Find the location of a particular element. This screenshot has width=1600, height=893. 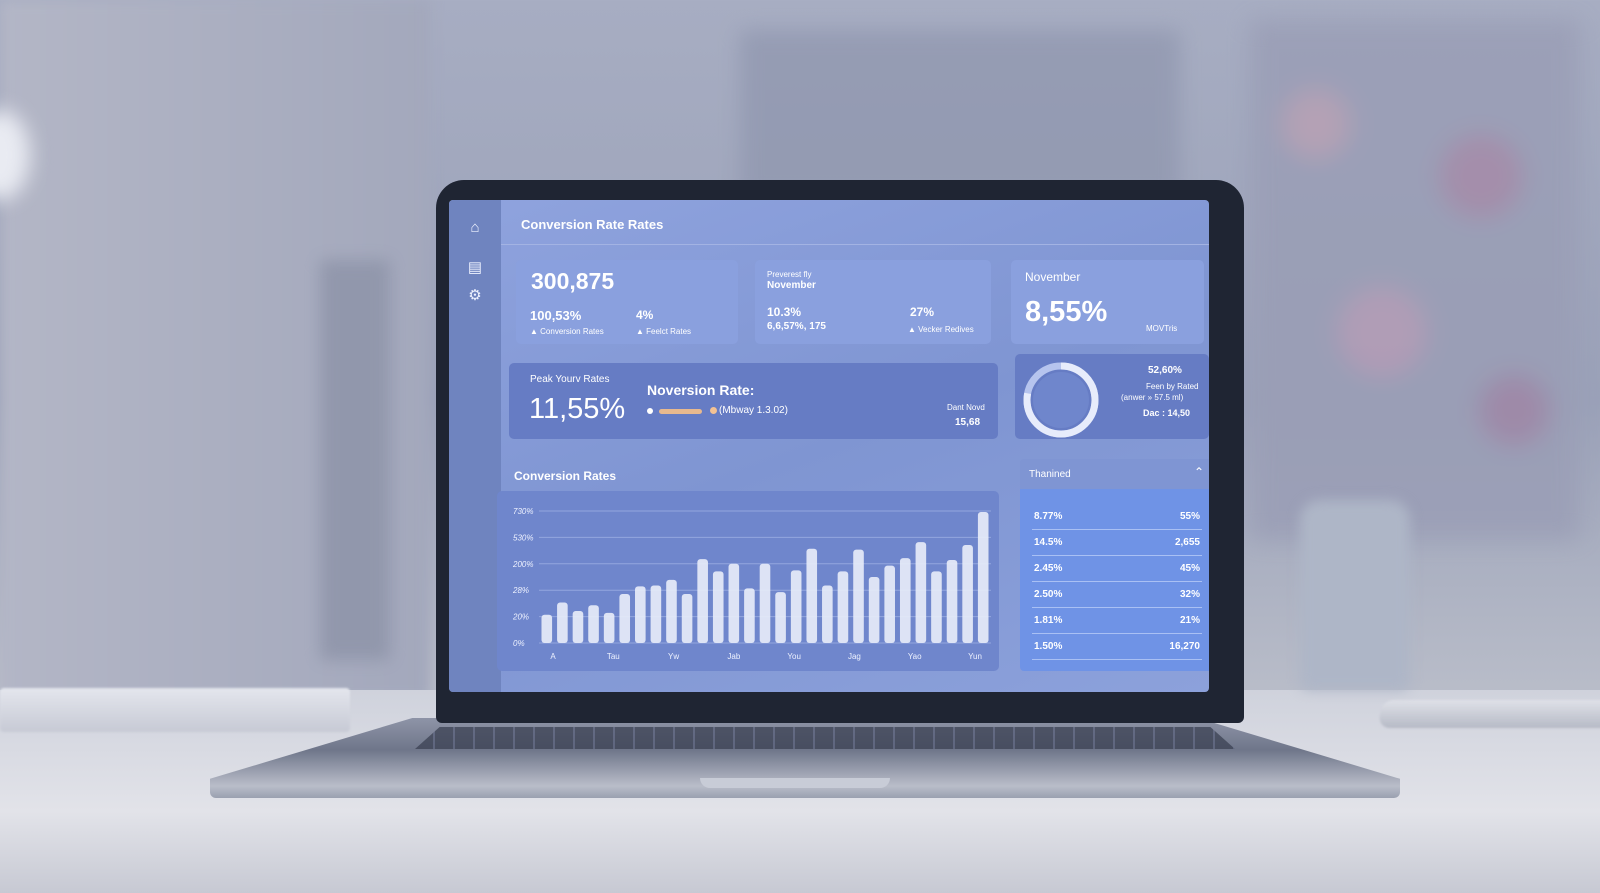

table-cell-left: 2.45% is located at coordinates (1048, 568).